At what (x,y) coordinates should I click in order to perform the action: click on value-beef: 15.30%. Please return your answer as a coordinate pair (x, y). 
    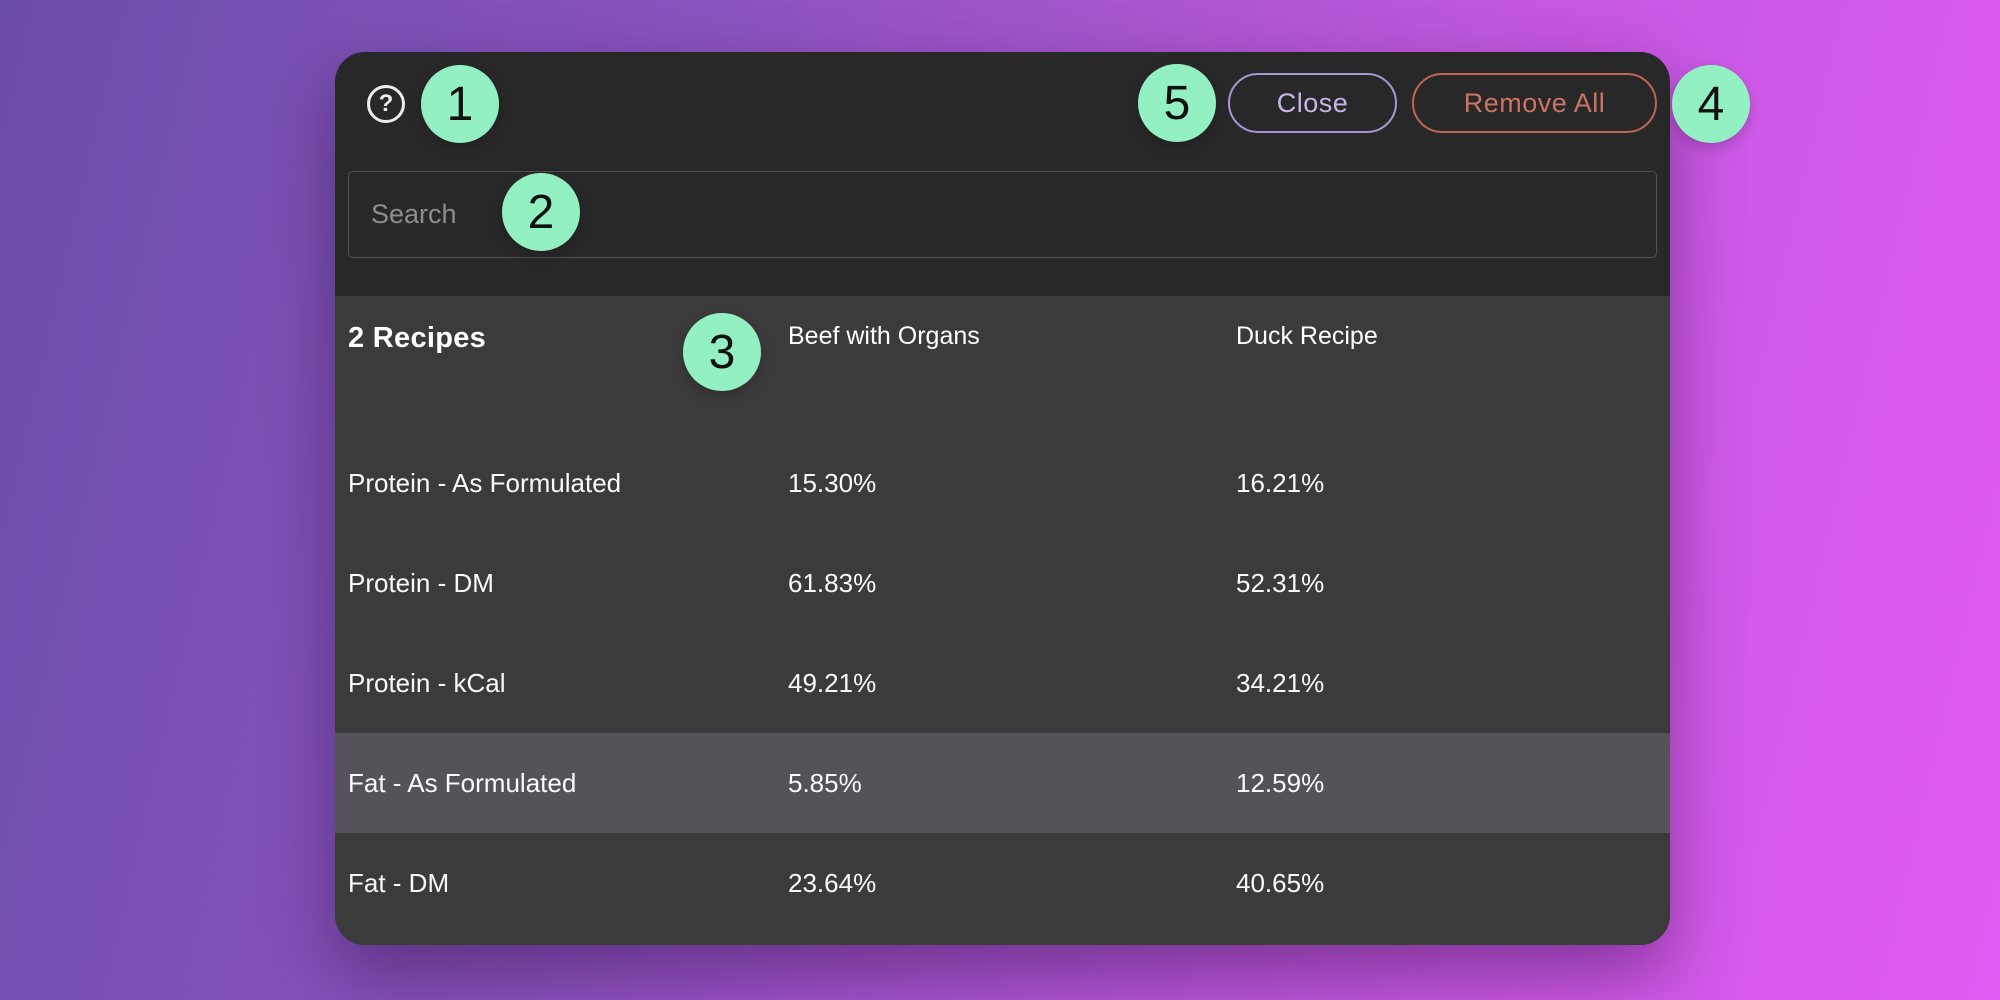
    Looking at the image, I should click on (832, 482).